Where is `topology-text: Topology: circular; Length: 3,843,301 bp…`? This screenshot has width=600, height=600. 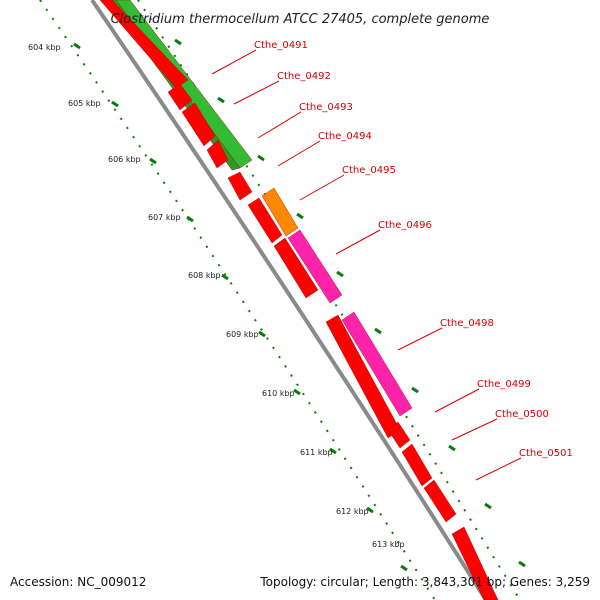 topology-text: Topology: circular; Length: 3,843,301 bp… is located at coordinates (424, 582).